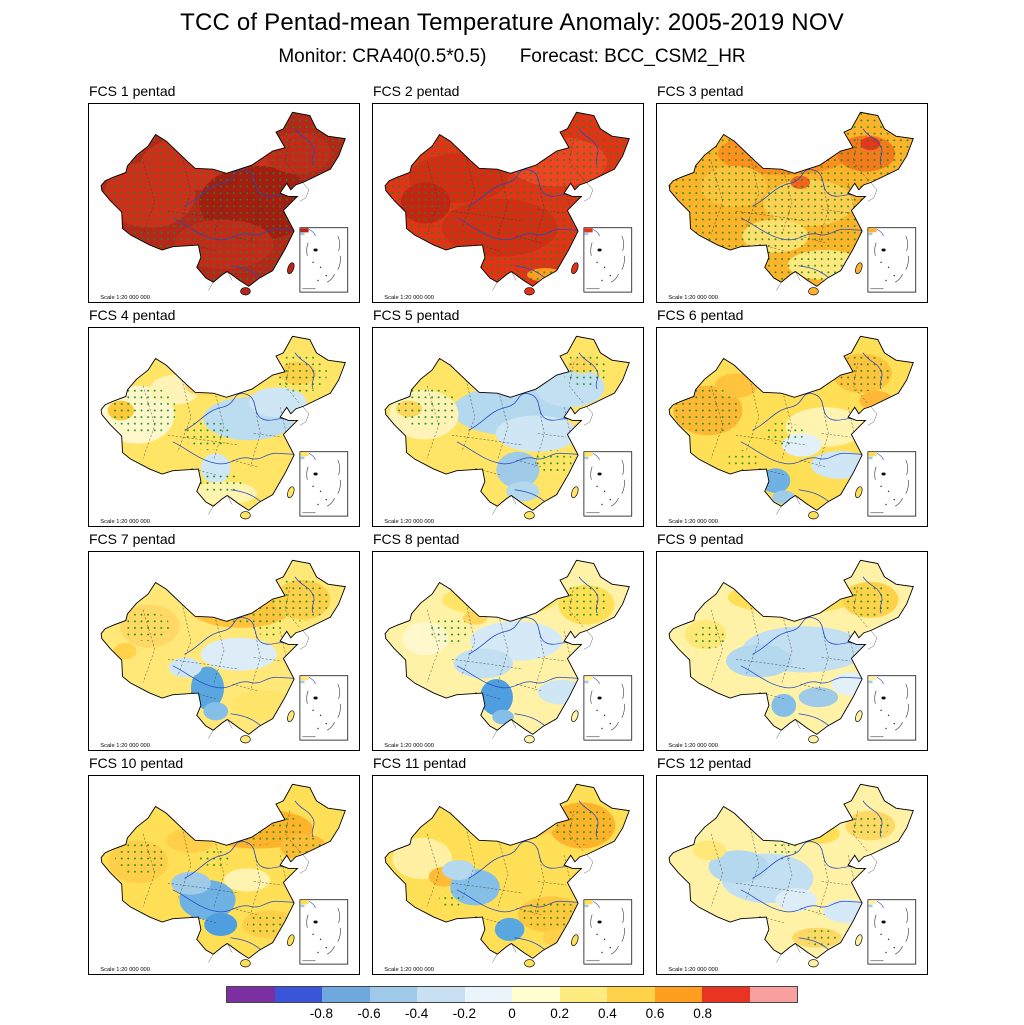 This screenshot has width=1024, height=1025. What do you see at coordinates (416, 91) in the screenshot?
I see `panel-label: FCS 2 pentad` at bounding box center [416, 91].